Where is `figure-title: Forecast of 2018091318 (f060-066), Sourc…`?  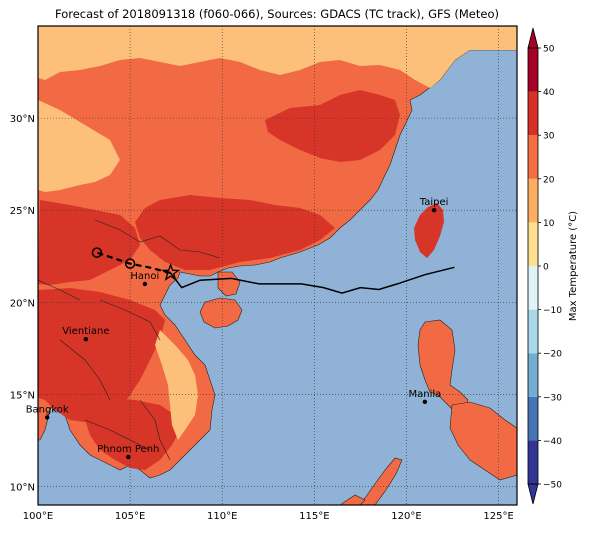
figure-title: Forecast of 2018091318 (f060-066), Sourc… is located at coordinates (277, 14).